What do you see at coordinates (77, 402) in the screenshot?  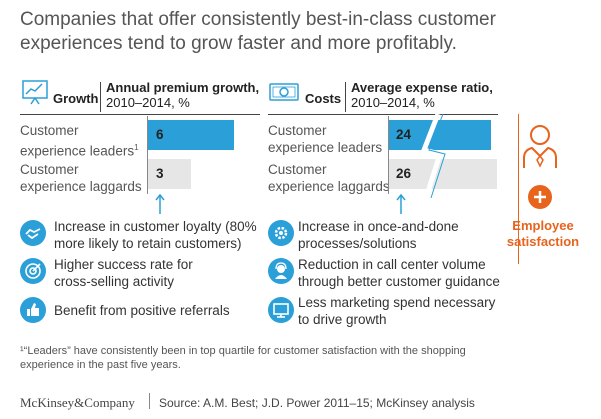 I see `brand-logo: McKinsey&Company` at bounding box center [77, 402].